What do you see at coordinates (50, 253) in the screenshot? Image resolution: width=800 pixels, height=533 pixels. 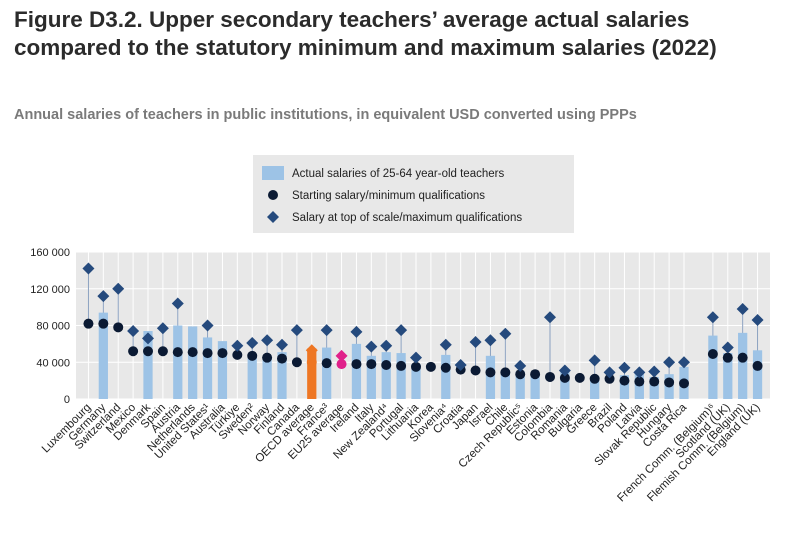 I see `y-tick-label: 160 000` at bounding box center [50, 253].